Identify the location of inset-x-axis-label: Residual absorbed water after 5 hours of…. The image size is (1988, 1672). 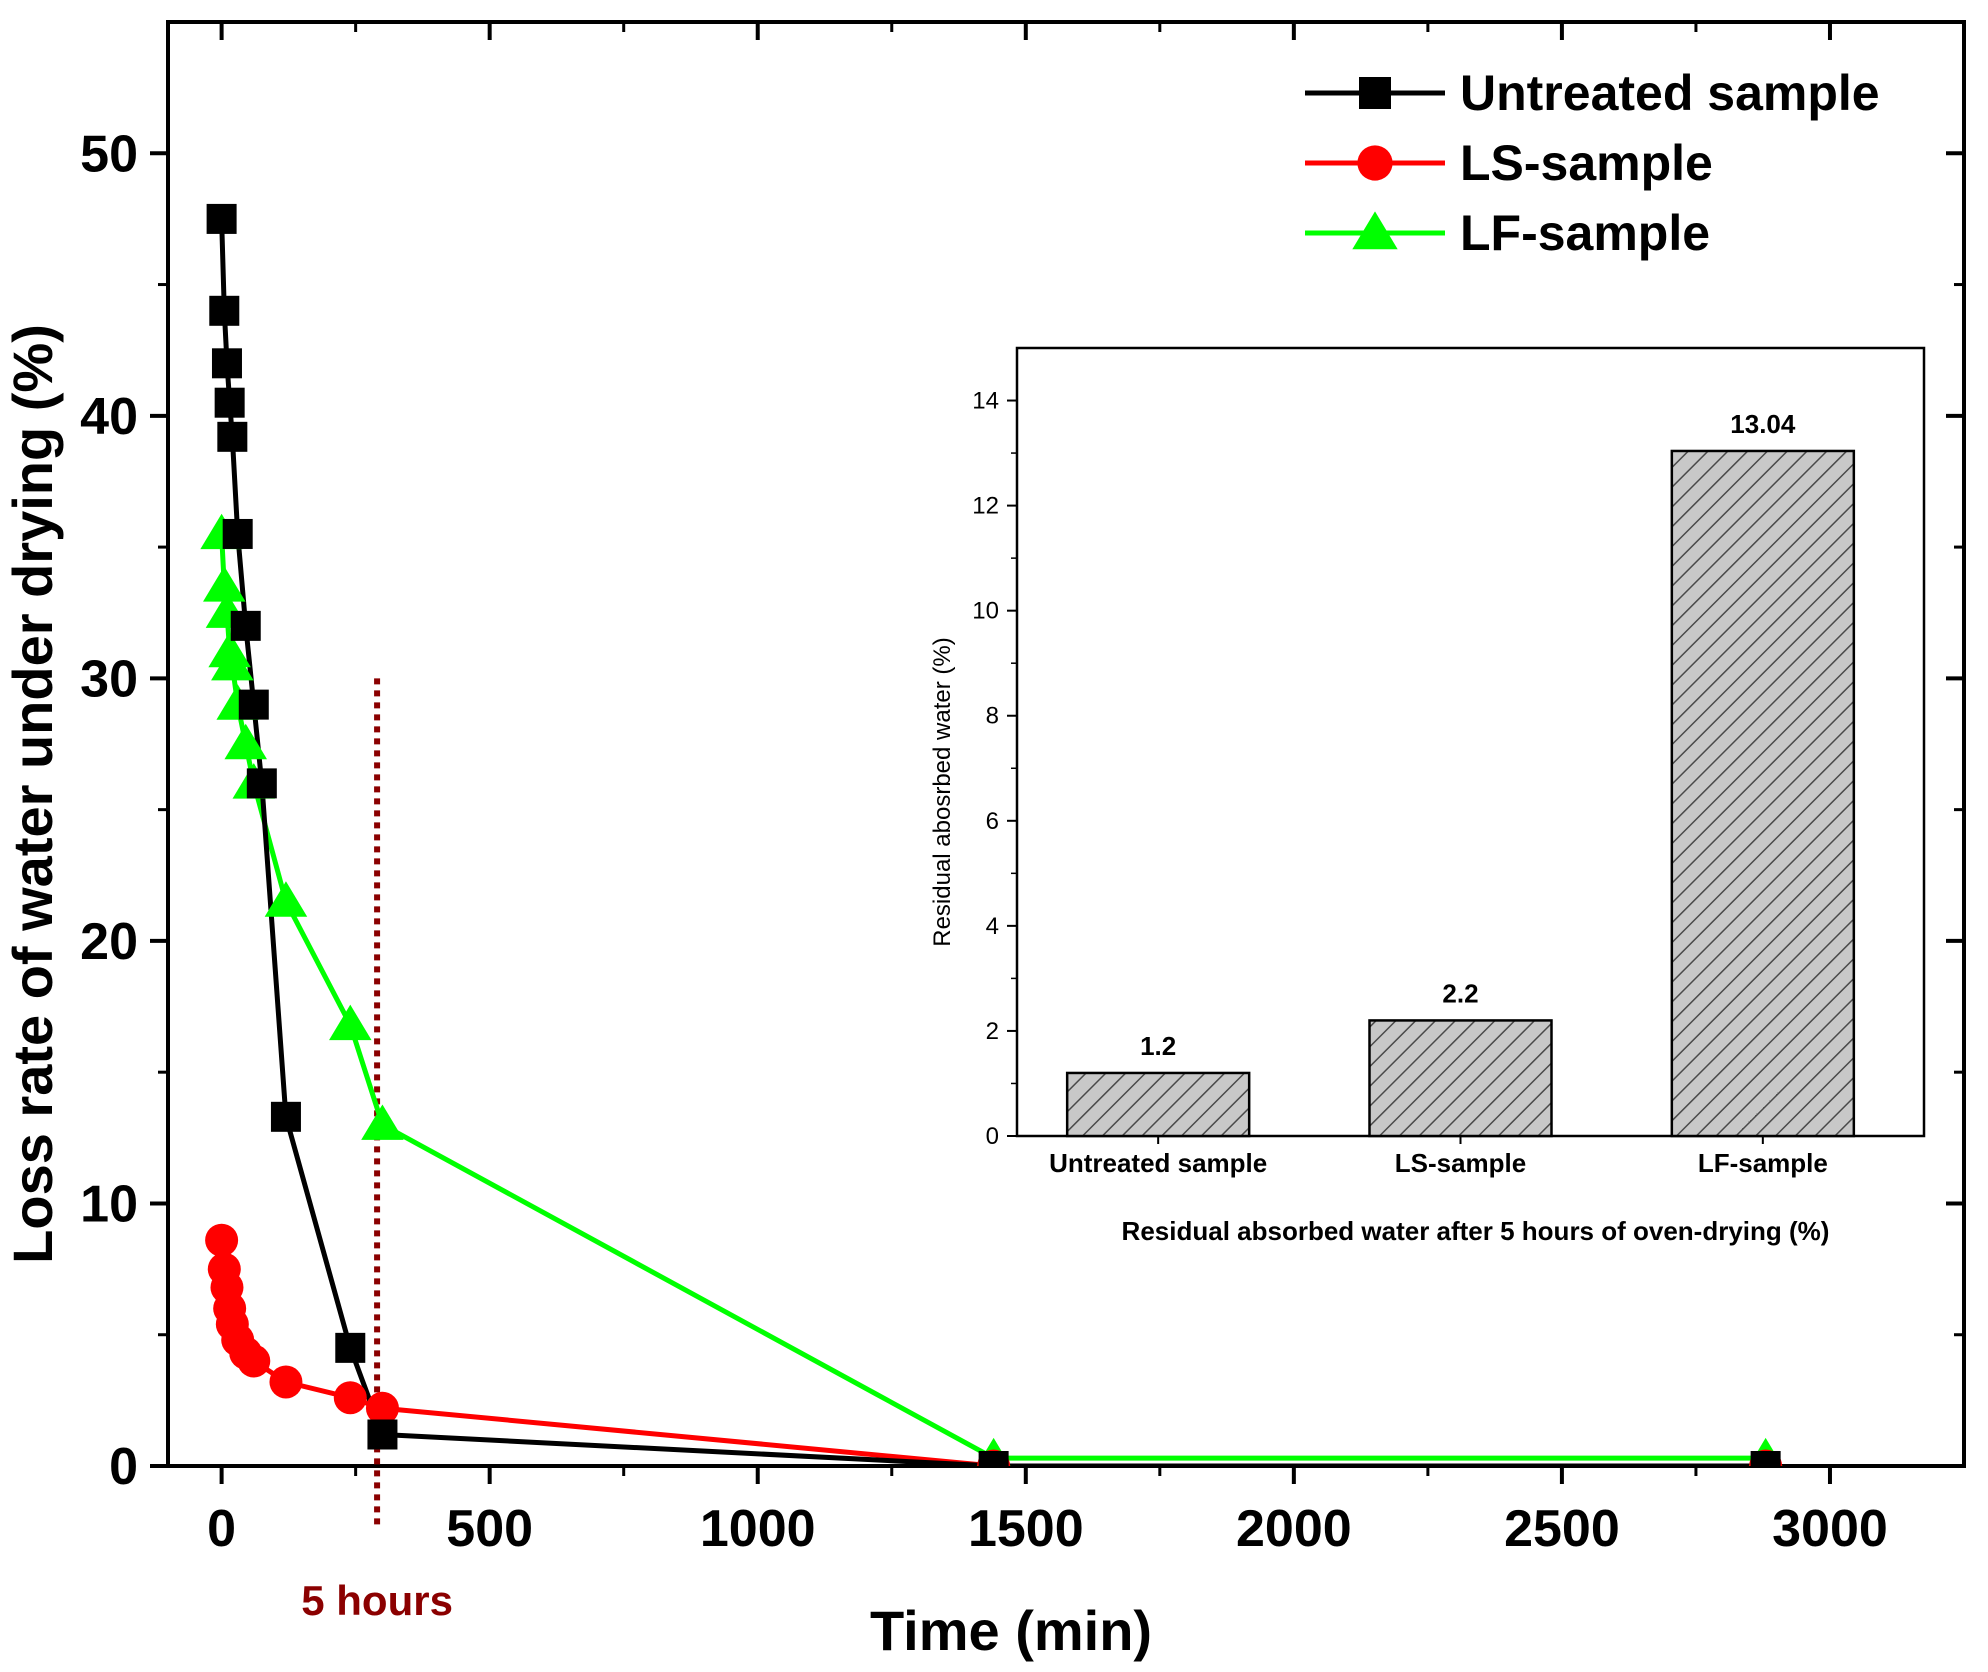
(1476, 1231).